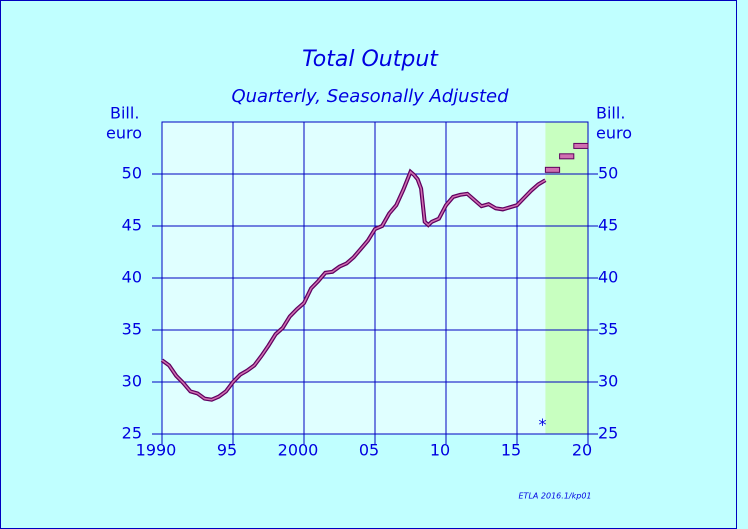  What do you see at coordinates (608, 225) in the screenshot?
I see `y2-tick-label: 45` at bounding box center [608, 225].